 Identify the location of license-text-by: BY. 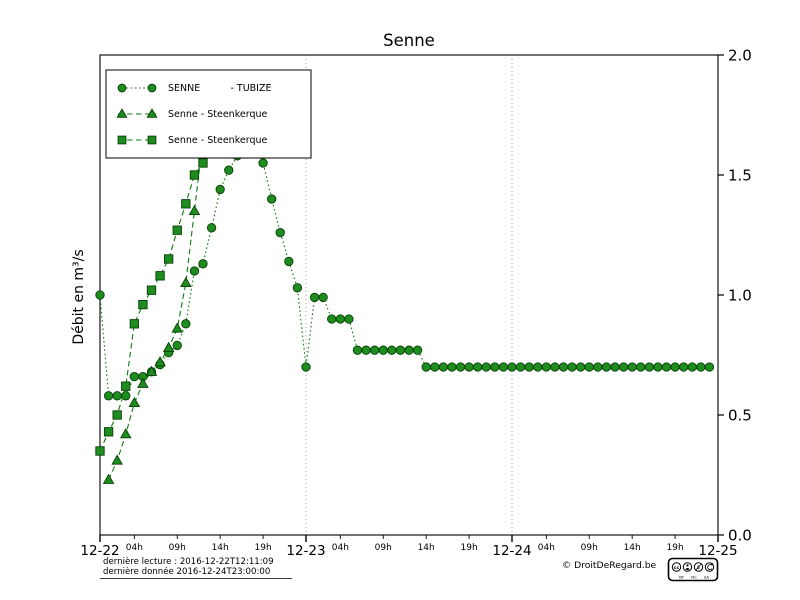
(681, 577).